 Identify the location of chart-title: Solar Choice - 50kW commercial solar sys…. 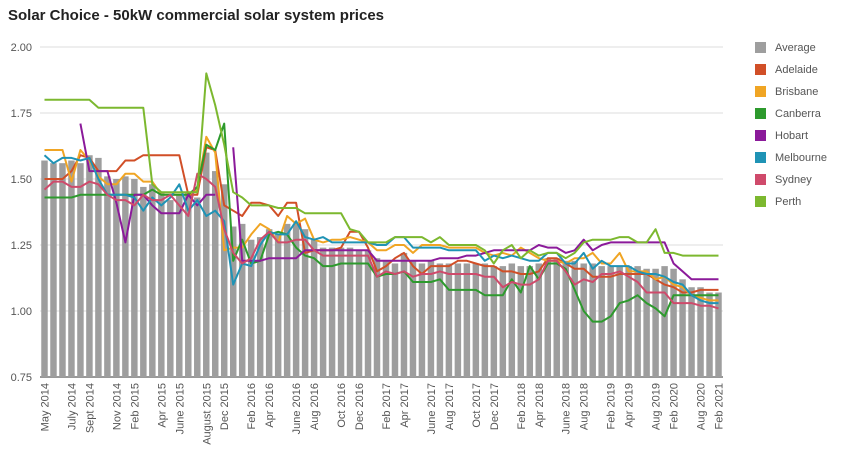
(196, 15).